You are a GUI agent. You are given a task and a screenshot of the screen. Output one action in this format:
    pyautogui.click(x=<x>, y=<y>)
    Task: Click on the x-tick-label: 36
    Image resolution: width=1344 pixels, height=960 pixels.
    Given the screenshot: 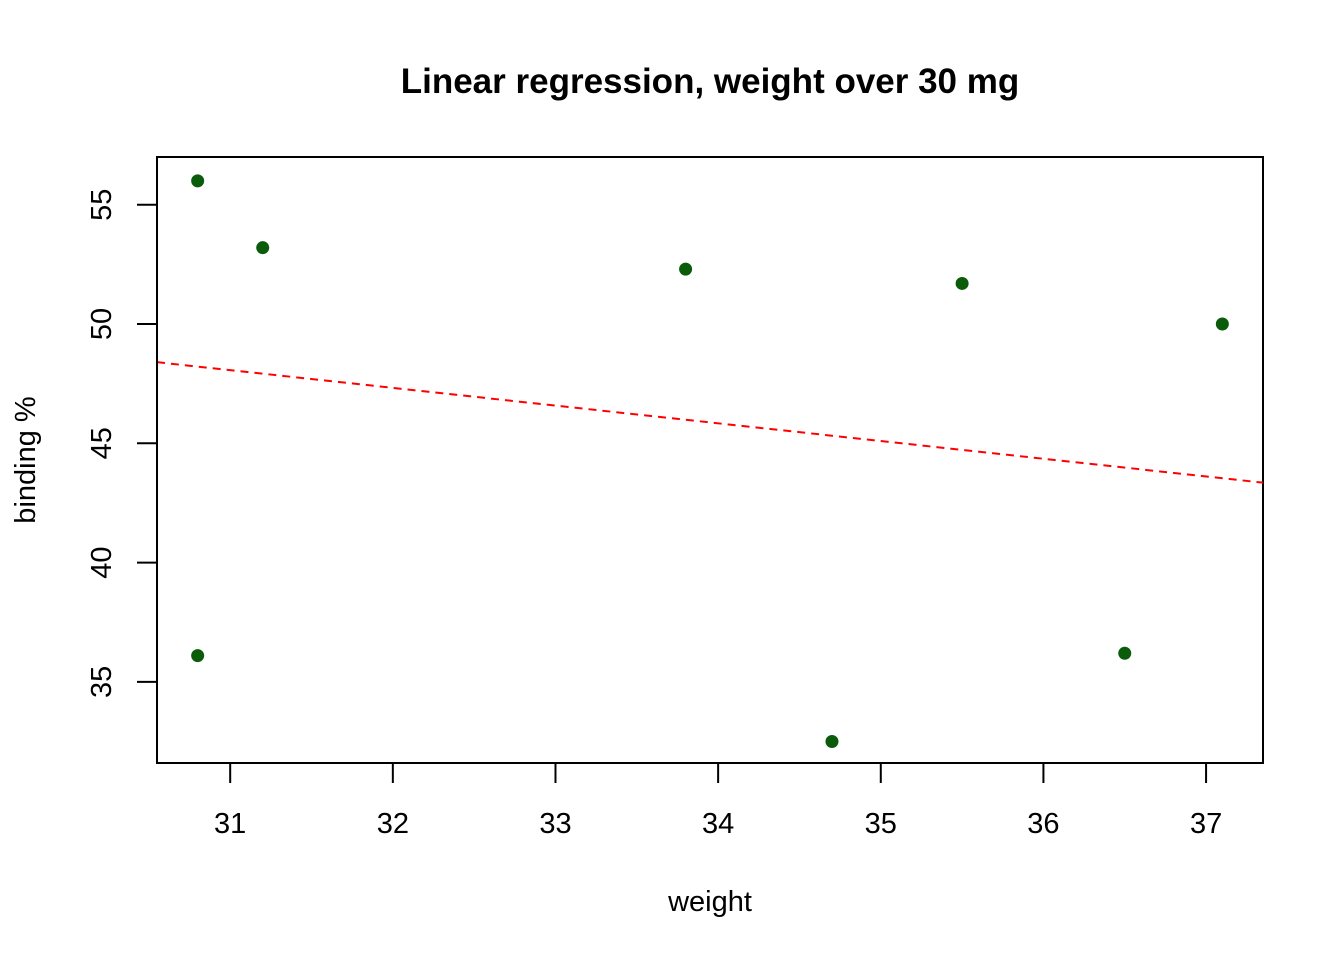 What is the action you would take?
    pyautogui.click(x=1043, y=824)
    